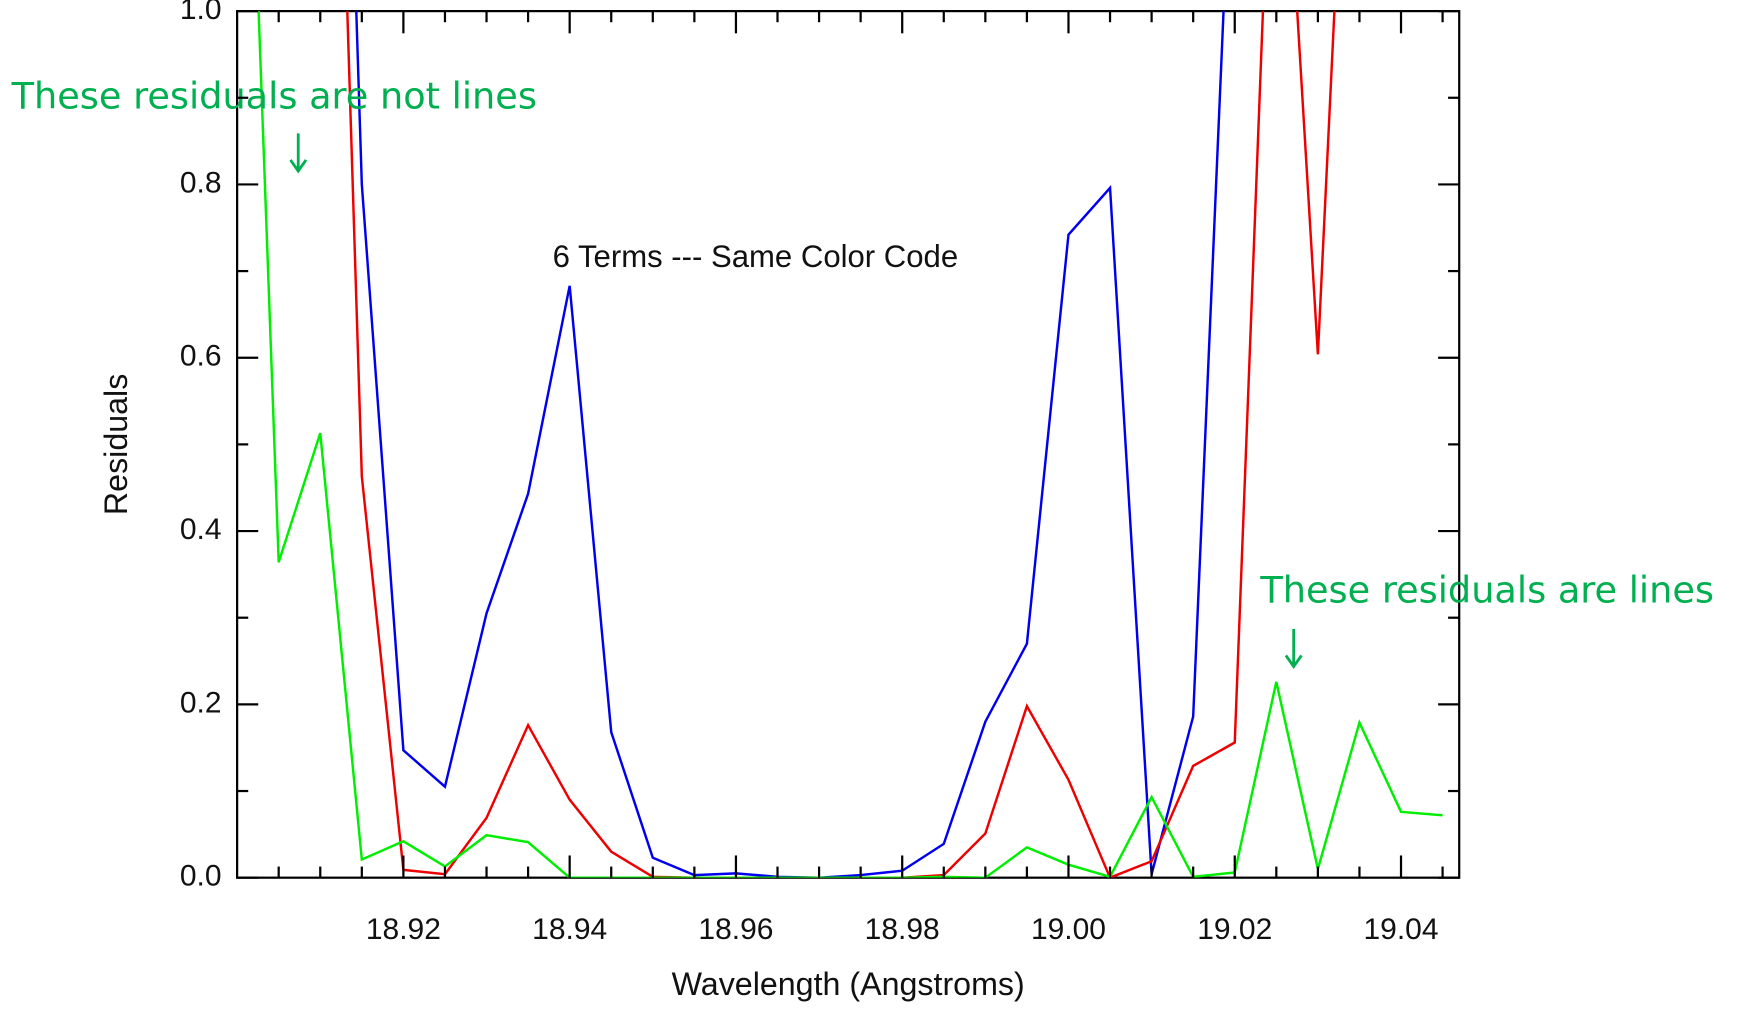  What do you see at coordinates (1486, 590) in the screenshot?
I see `annotation: These residuals are lines` at bounding box center [1486, 590].